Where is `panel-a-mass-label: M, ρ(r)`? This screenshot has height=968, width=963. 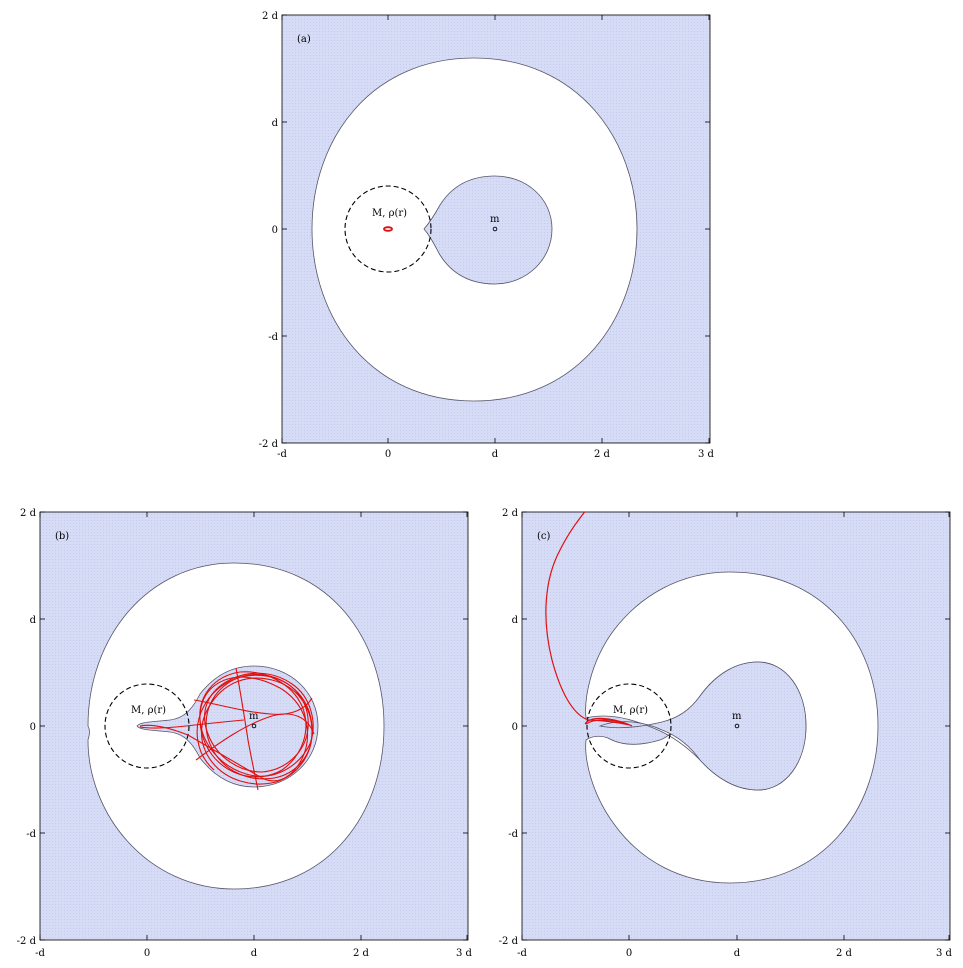 panel-a-mass-label: M, ρ(r) is located at coordinates (389, 213).